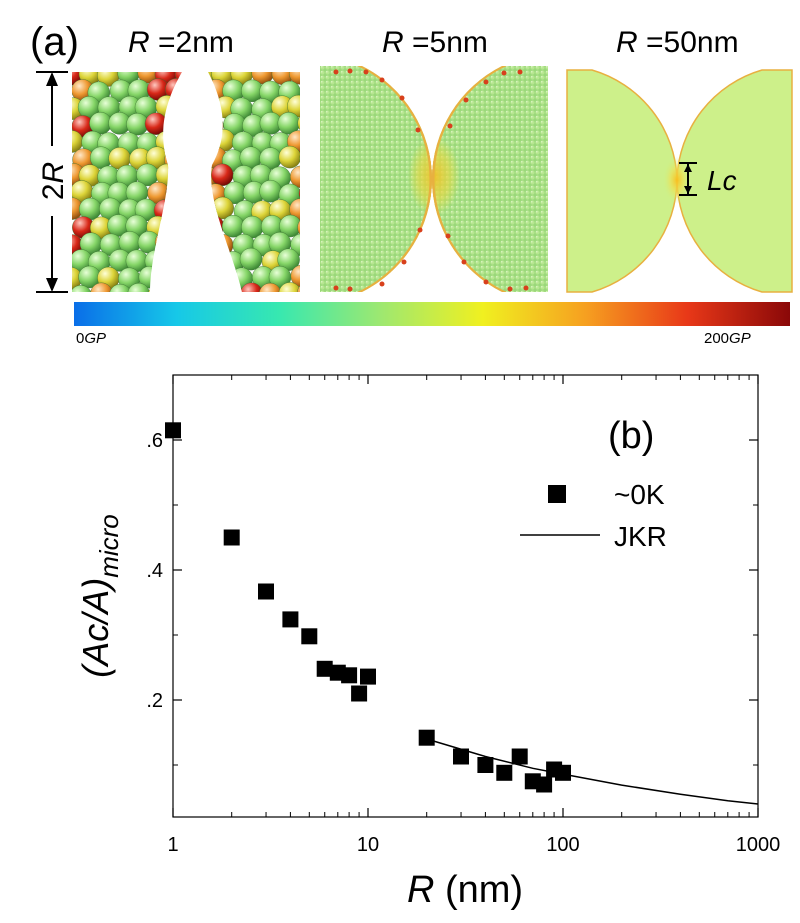 This screenshot has width=800, height=923. I want to click on particle-r50nm: Lc, so click(679, 181).